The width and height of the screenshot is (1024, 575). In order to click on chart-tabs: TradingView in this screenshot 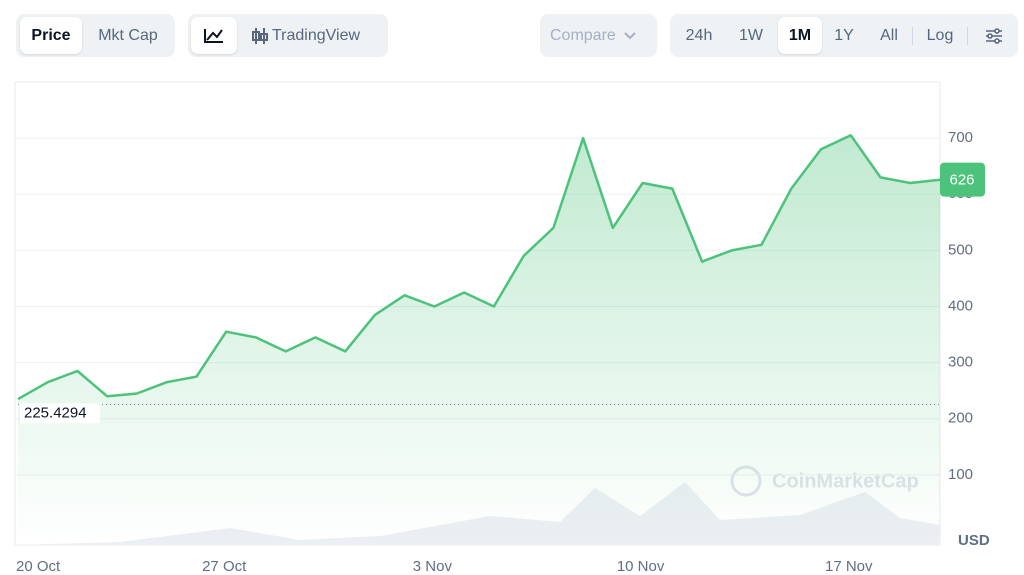, I will do `click(288, 35)`.